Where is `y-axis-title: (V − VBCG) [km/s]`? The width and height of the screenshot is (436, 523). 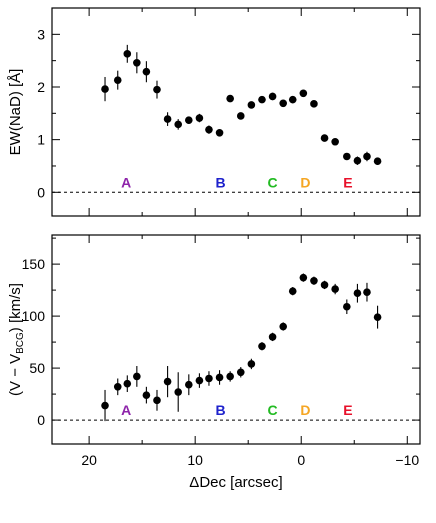 y-axis-title: (V − VBCG) [km/s] is located at coordinates (16, 339).